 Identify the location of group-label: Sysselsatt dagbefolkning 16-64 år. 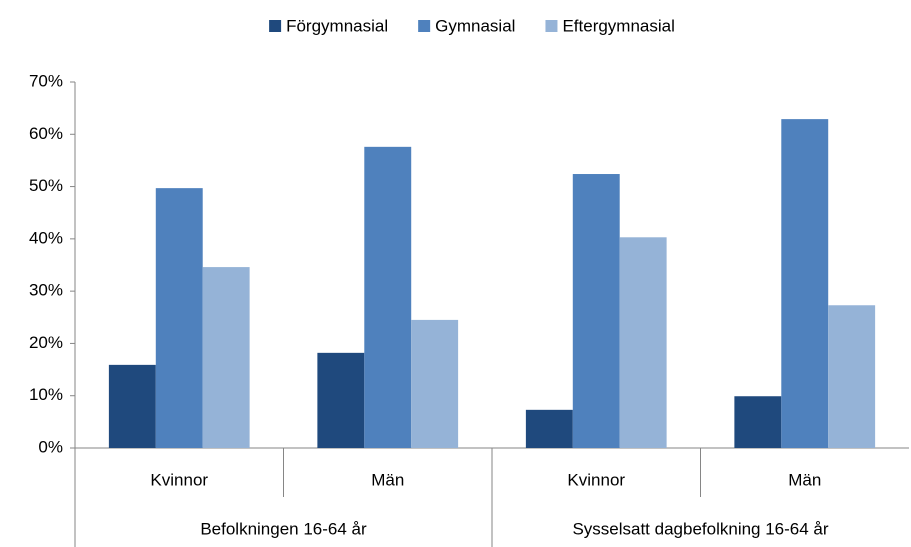
(700, 528).